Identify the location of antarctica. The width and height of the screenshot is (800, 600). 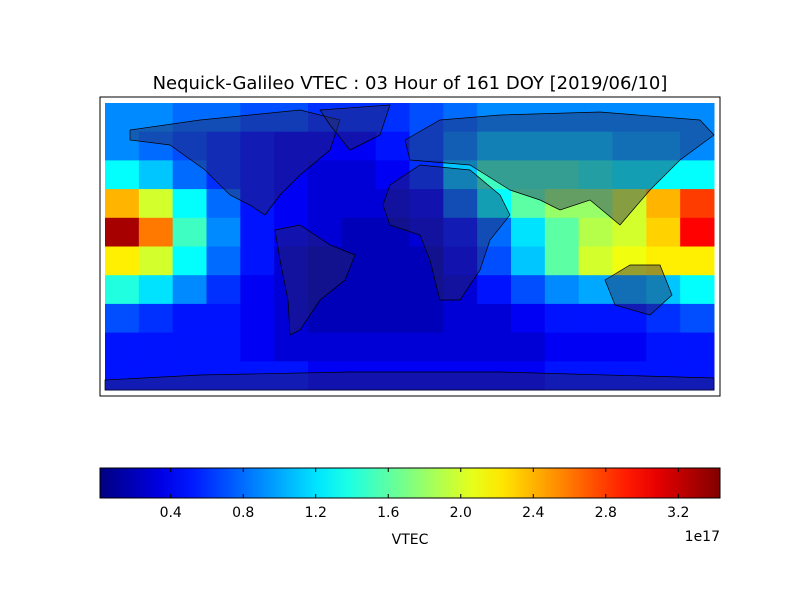
(409, 381).